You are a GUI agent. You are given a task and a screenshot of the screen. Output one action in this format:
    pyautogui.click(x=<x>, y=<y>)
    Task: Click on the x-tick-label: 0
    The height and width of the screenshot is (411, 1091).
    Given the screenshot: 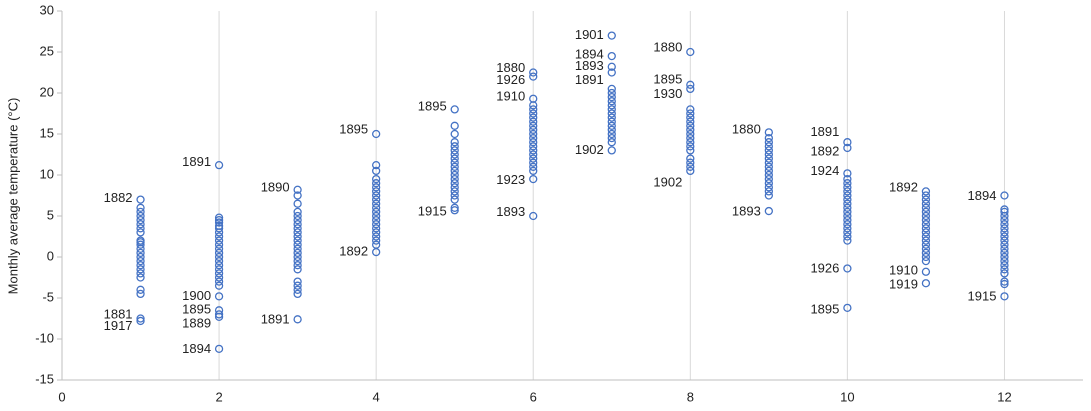 What is the action you would take?
    pyautogui.click(x=61, y=396)
    